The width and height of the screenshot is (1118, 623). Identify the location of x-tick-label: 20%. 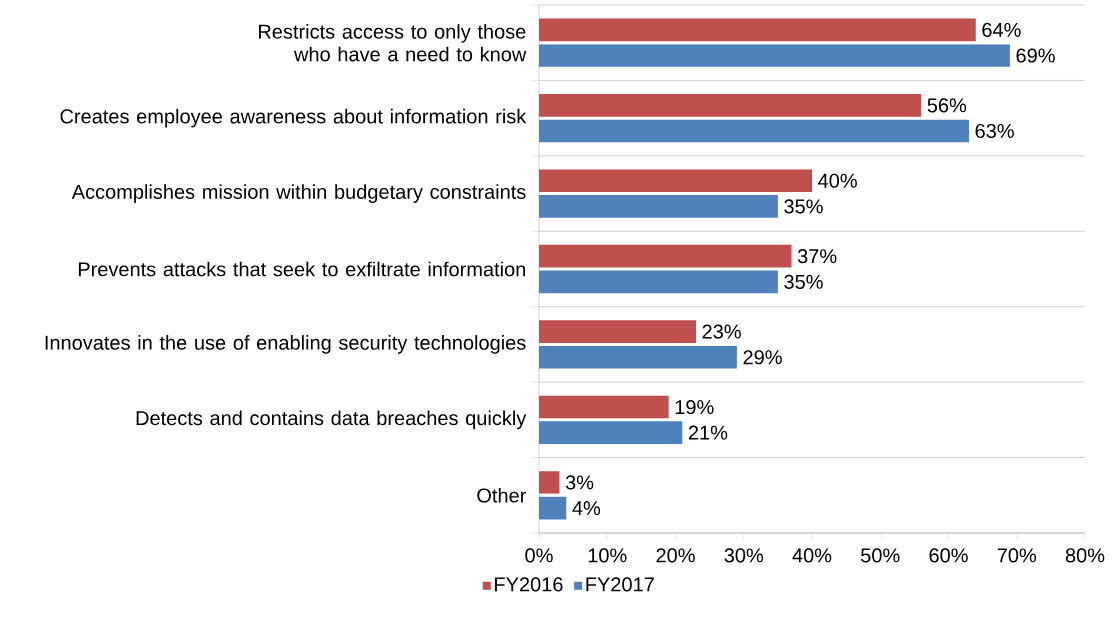
(675, 555).